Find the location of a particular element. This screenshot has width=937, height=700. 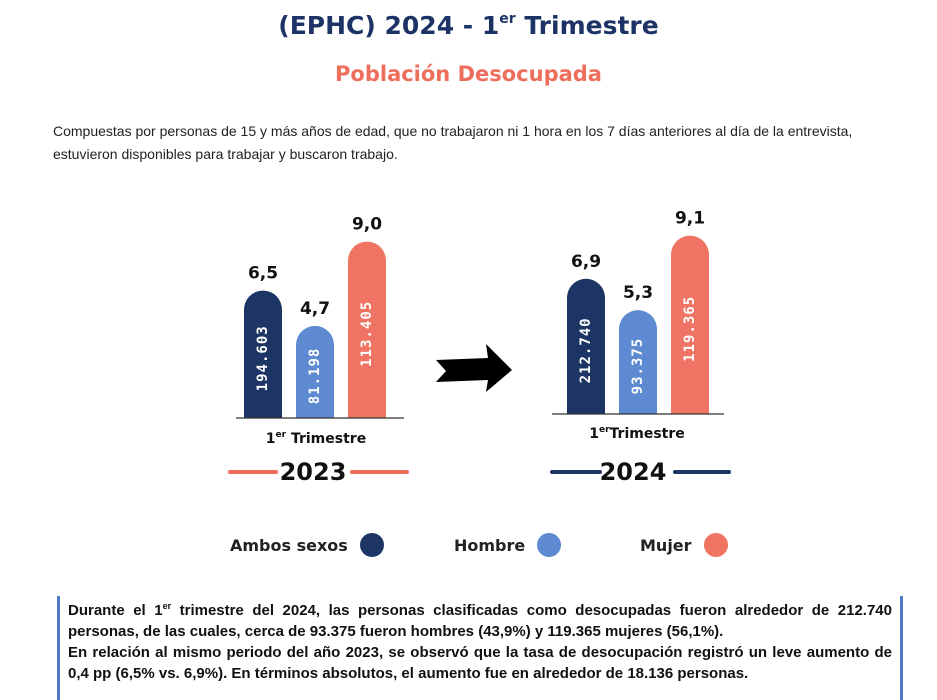

rate-label-2024-1: 5,3 is located at coordinates (638, 293).